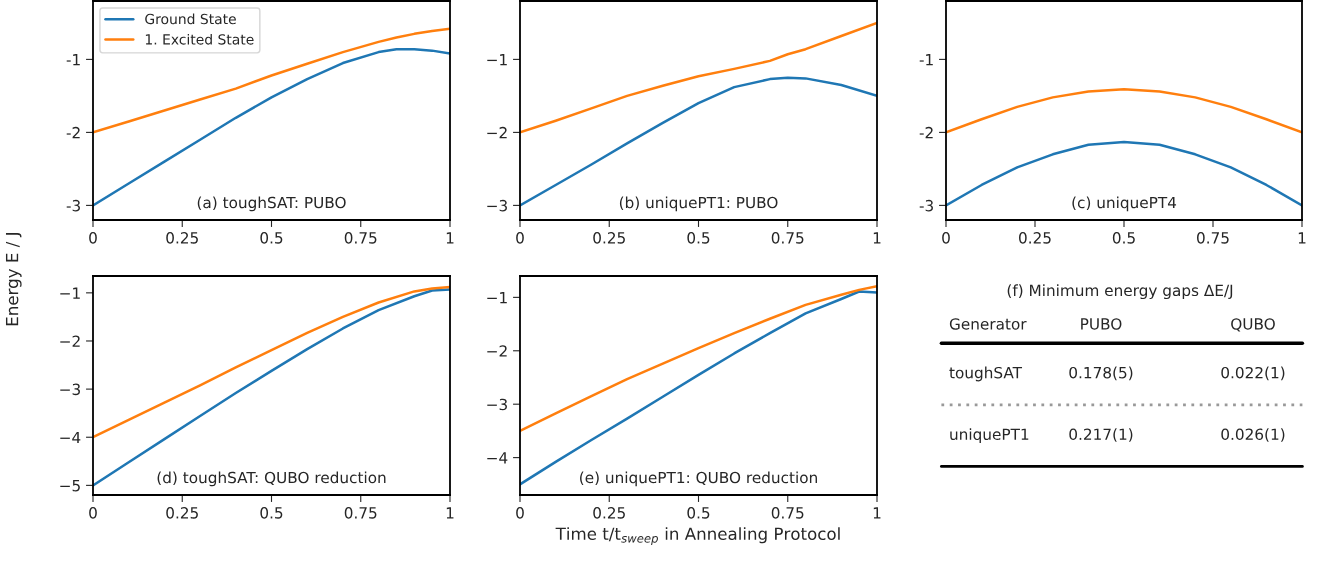  I want to click on category-label: toughSAT, so click(986, 374).